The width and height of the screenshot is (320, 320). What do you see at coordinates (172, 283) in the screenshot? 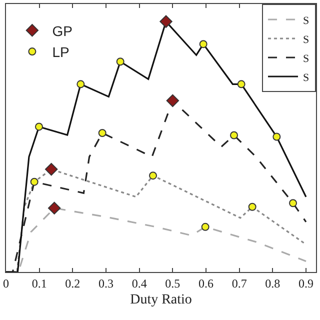
I see `x-tick-label: 0.5` at bounding box center [172, 283].